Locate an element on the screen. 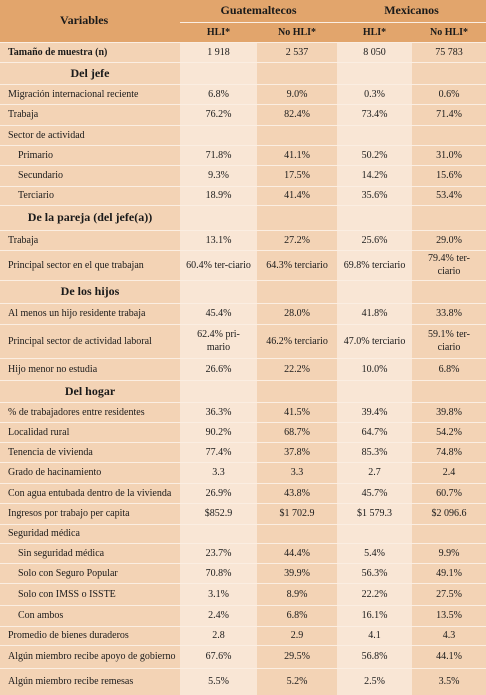 This screenshot has height=695, width=486. table-row: Trabaja 76.2% 82.4% 73.4% 71.4% is located at coordinates (243, 115).